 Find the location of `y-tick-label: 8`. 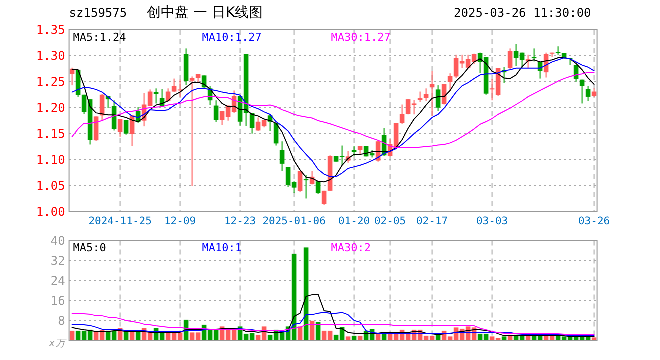

y-tick-label: 8 is located at coordinates (62, 321).